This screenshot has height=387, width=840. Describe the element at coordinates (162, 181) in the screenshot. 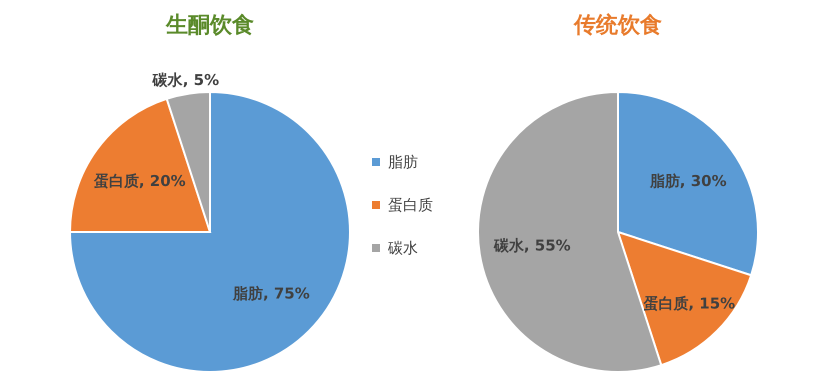

I see `data-label: , 20%` at that location.